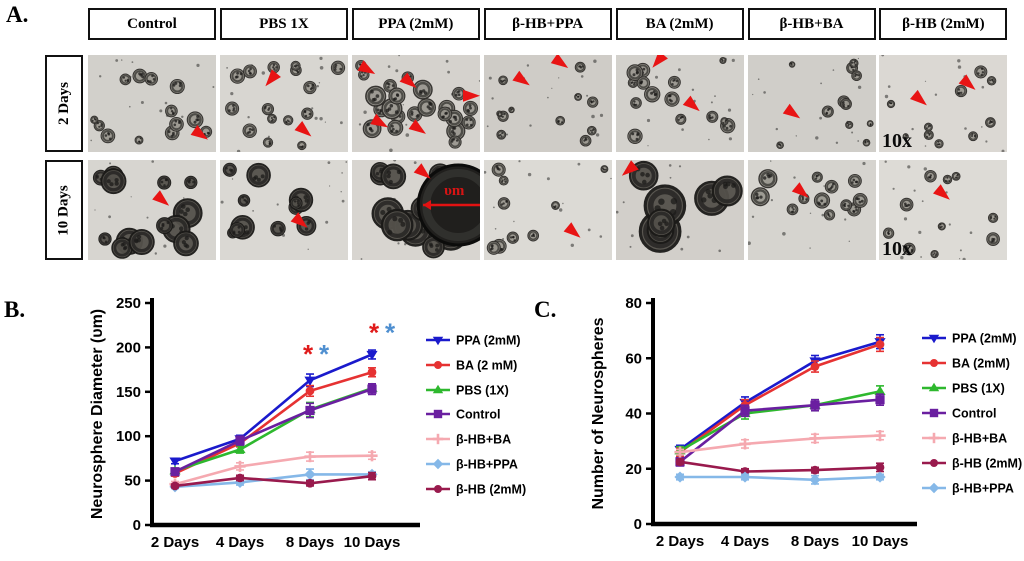  I want to click on x-tick-label: 10 Days, so click(372, 542).